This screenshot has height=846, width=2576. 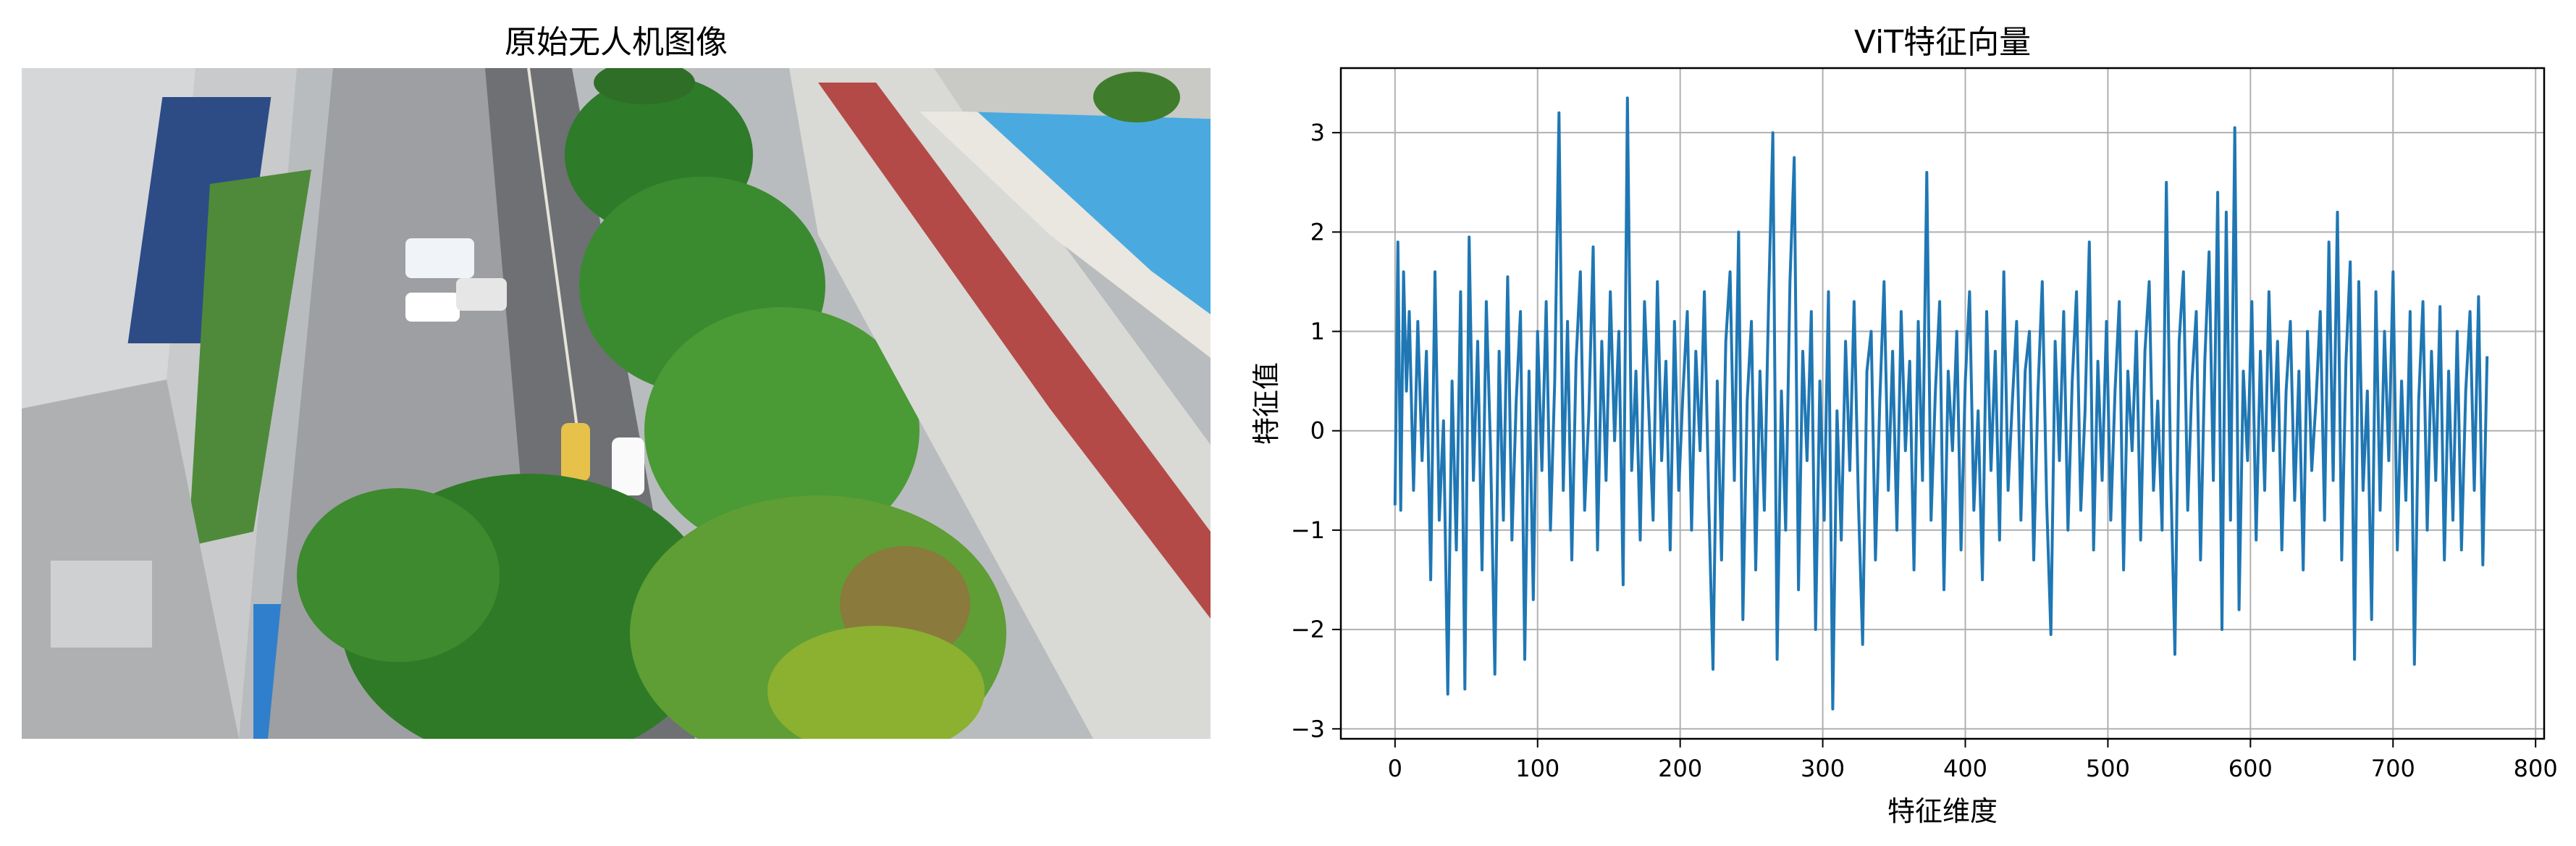 I want to click on image-panel-title: 原始无人机图像, so click(x=616, y=42).